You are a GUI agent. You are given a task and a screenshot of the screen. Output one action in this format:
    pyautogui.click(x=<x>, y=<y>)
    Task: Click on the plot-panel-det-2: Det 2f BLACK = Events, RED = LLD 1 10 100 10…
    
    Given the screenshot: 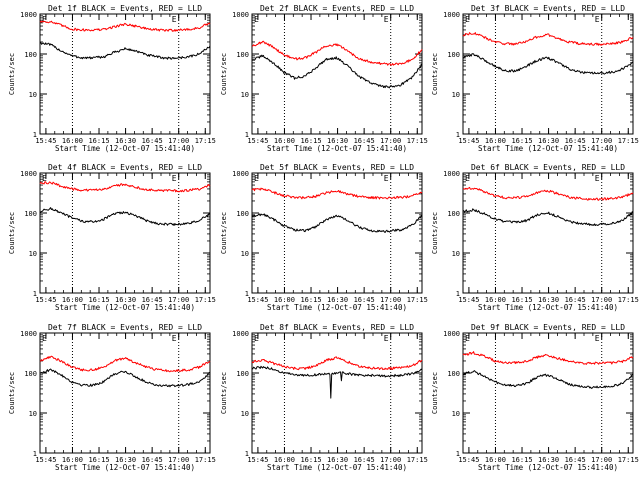 What is the action you would take?
    pyautogui.click(x=324, y=78)
    